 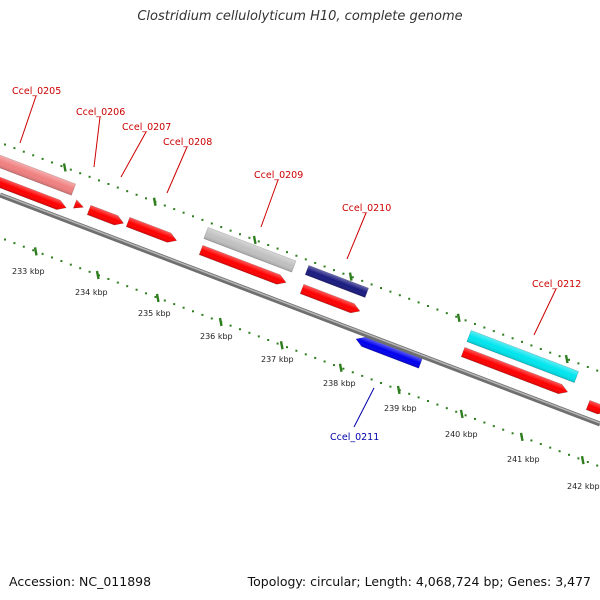 I want to click on gene-label-ccel_0210: Ccel_0210, so click(x=366, y=208).